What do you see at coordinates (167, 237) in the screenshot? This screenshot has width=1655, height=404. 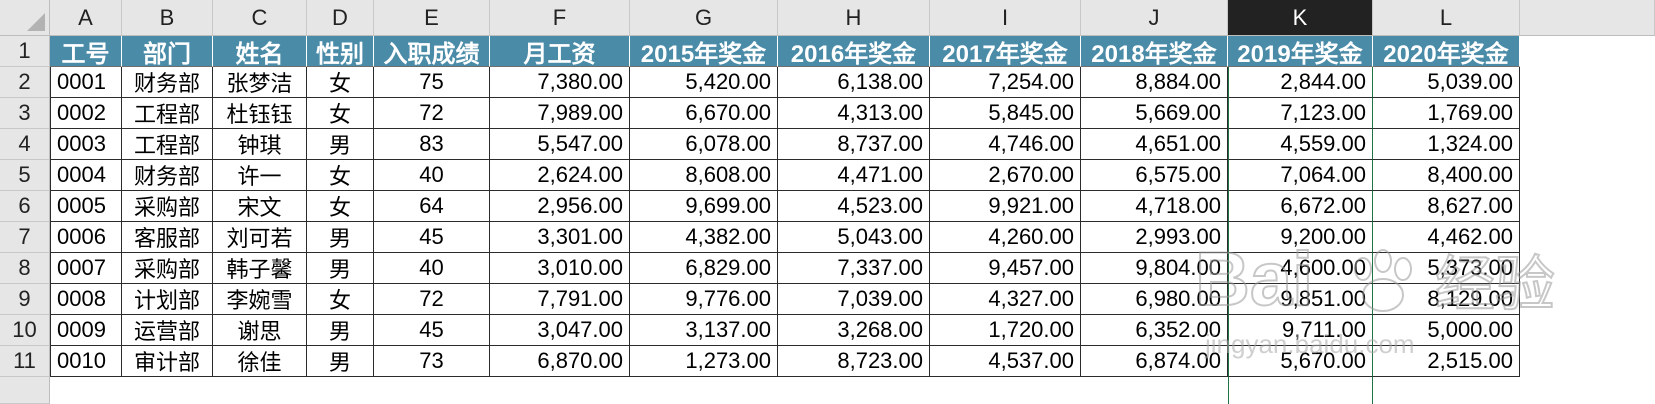 I see `table-cell: 客服部` at bounding box center [167, 237].